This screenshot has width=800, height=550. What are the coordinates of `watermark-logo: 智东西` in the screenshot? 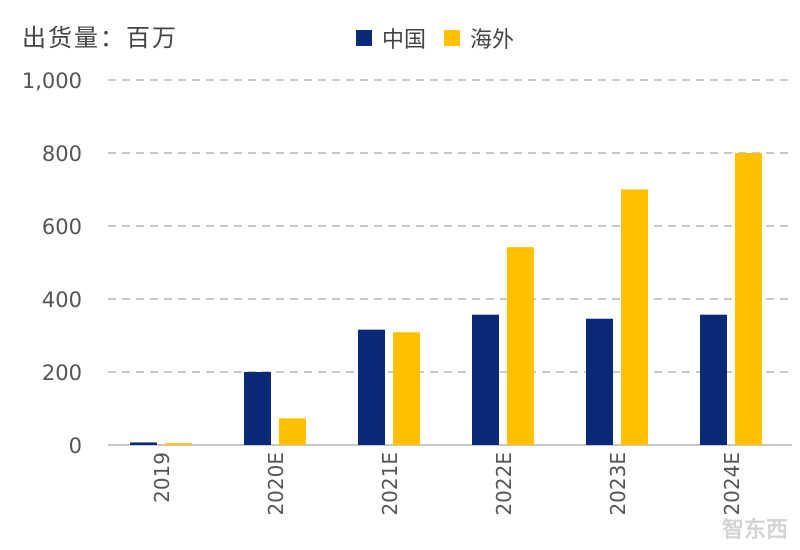 It's located at (754, 530).